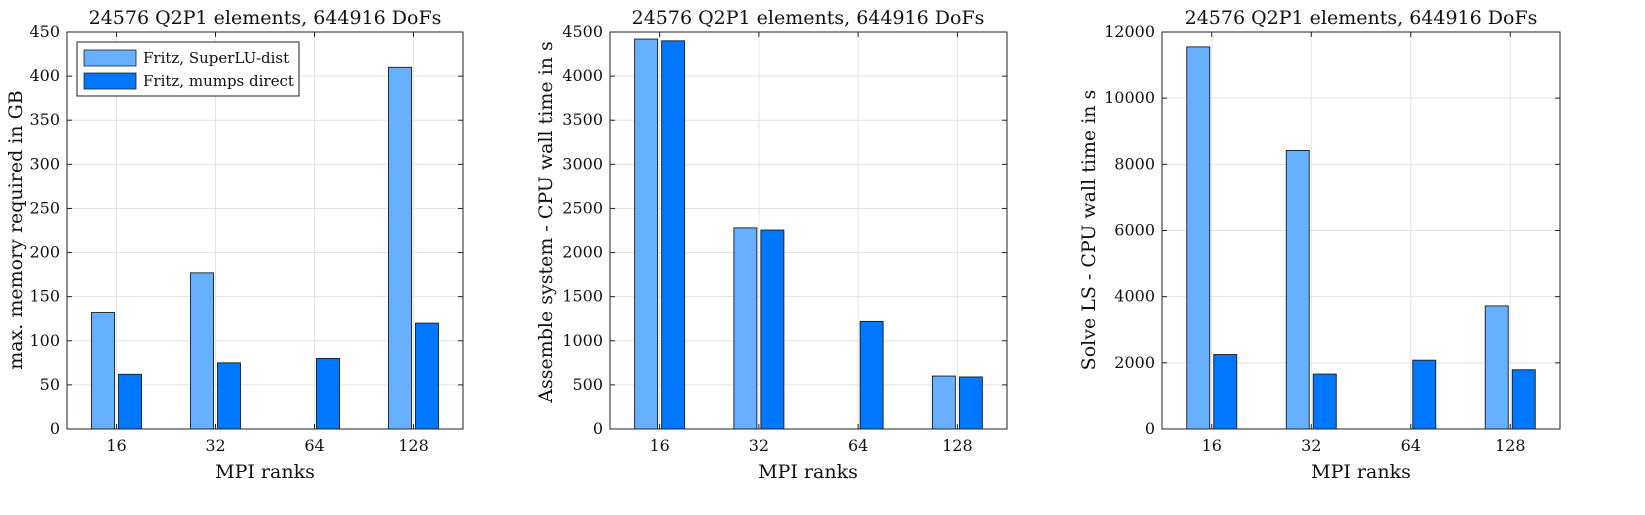  Describe the element at coordinates (582, 207) in the screenshot. I see `y-tick-label: 2500` at that location.